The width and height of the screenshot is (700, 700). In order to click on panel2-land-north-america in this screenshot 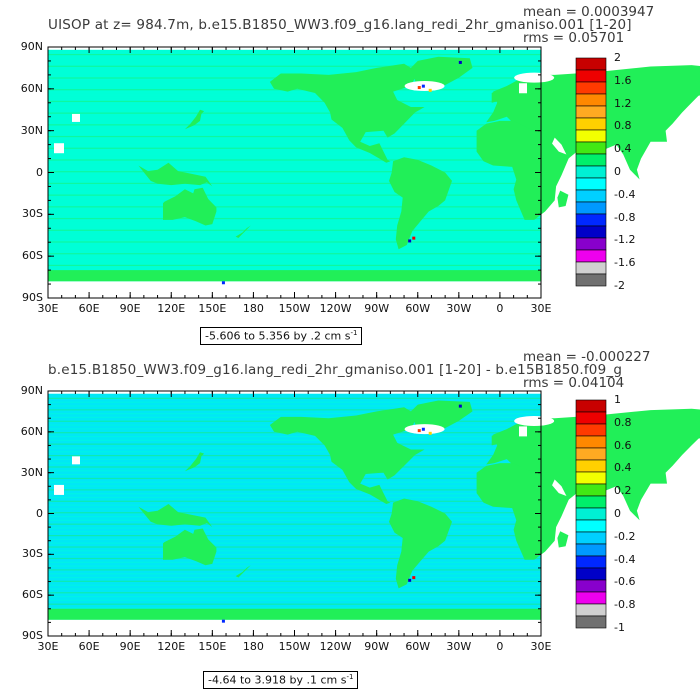, I will do `click(347, 455)`.